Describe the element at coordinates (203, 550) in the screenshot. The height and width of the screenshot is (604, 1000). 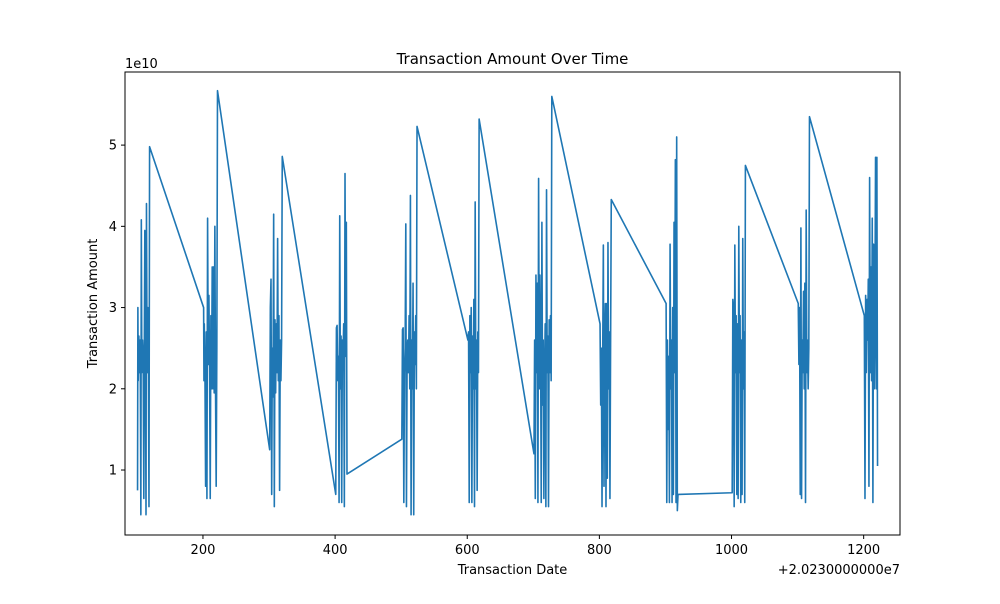
I see `x-tick-label: 200` at that location.